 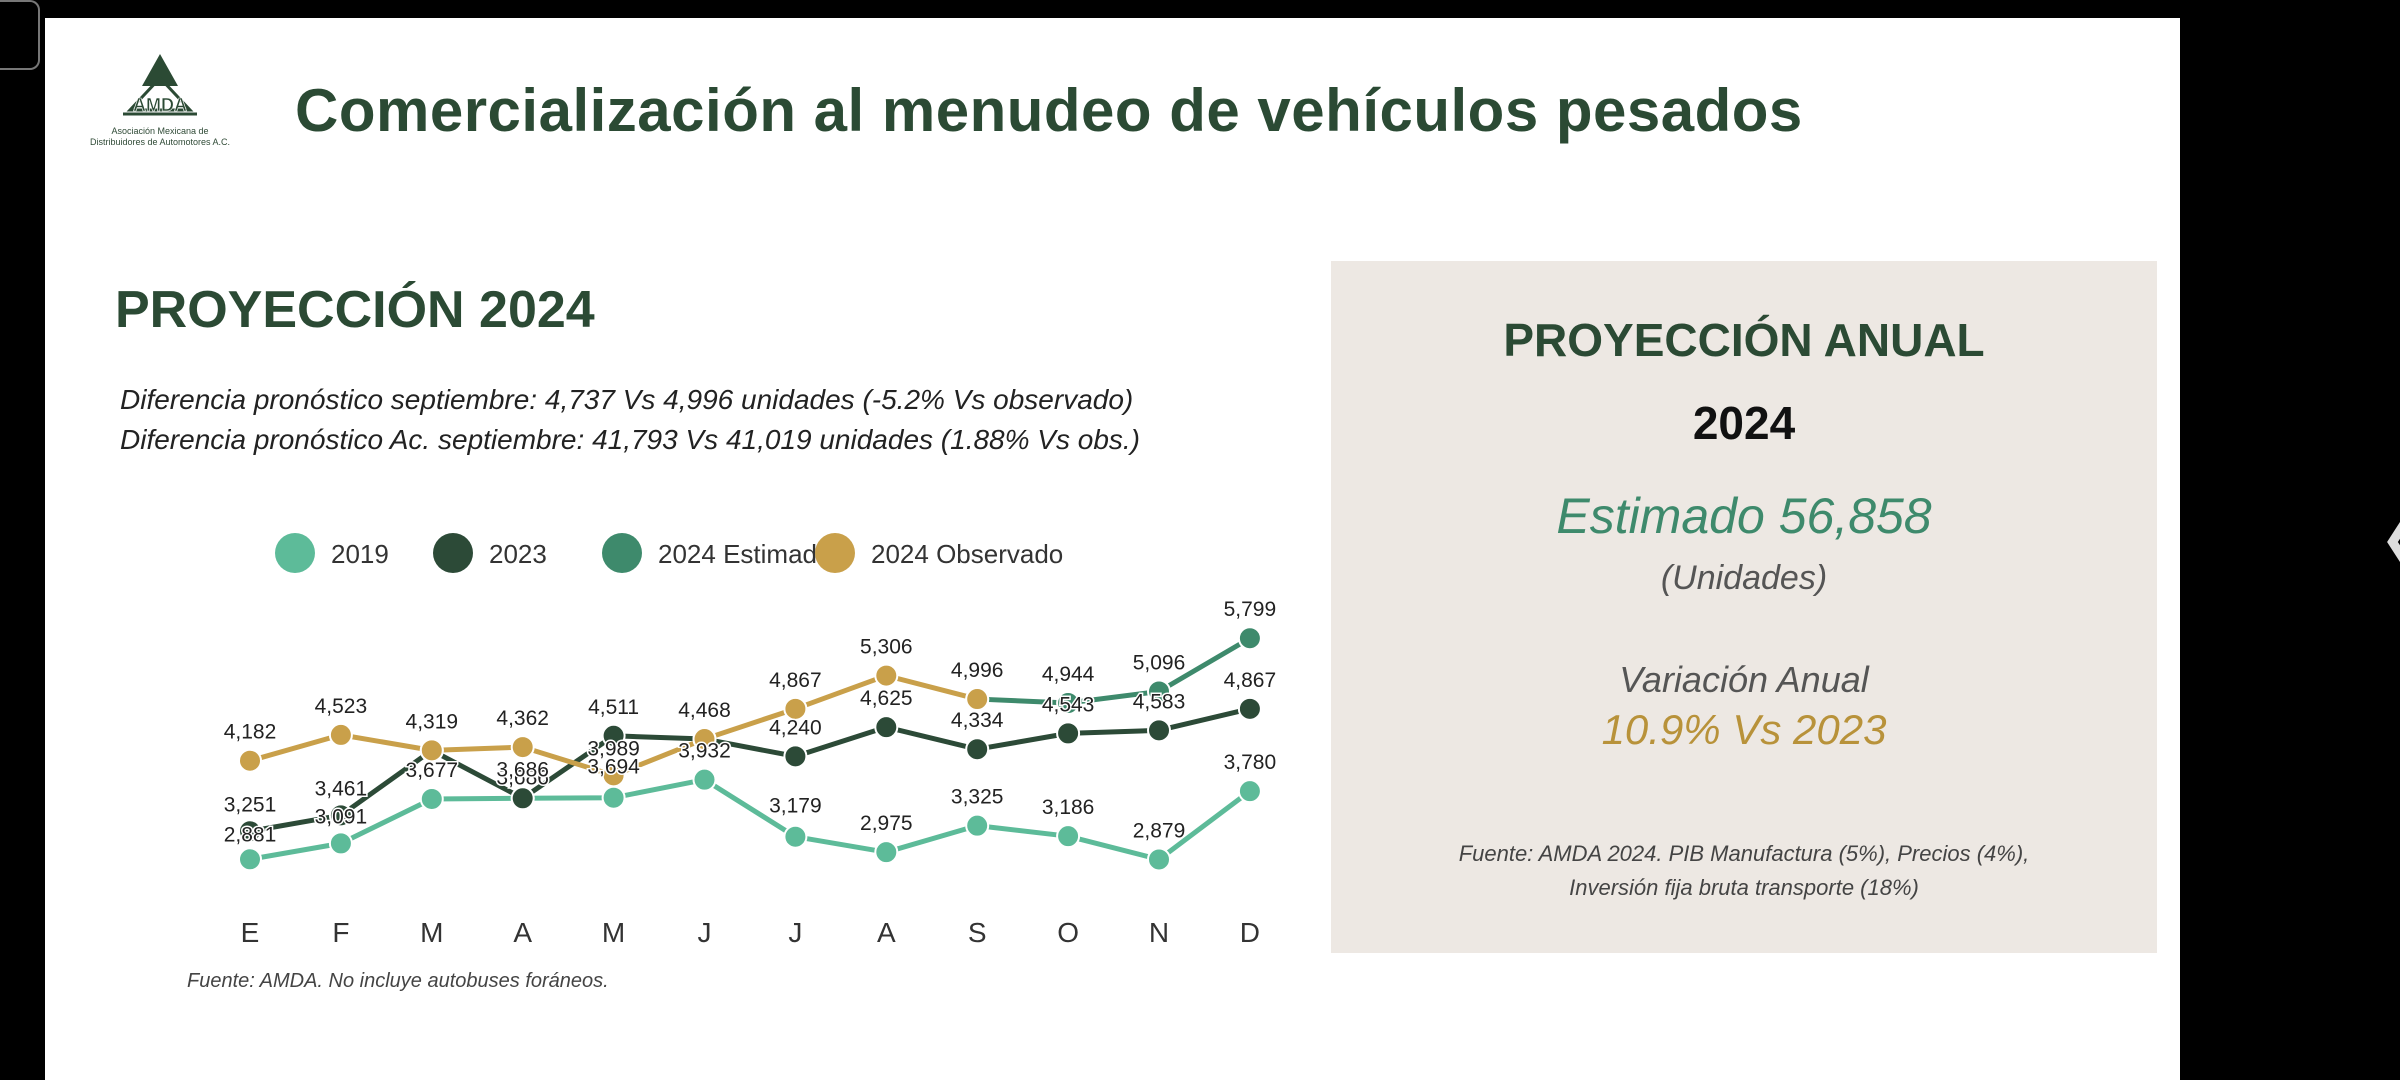 I want to click on data-label: 2,879, so click(x=1159, y=830).